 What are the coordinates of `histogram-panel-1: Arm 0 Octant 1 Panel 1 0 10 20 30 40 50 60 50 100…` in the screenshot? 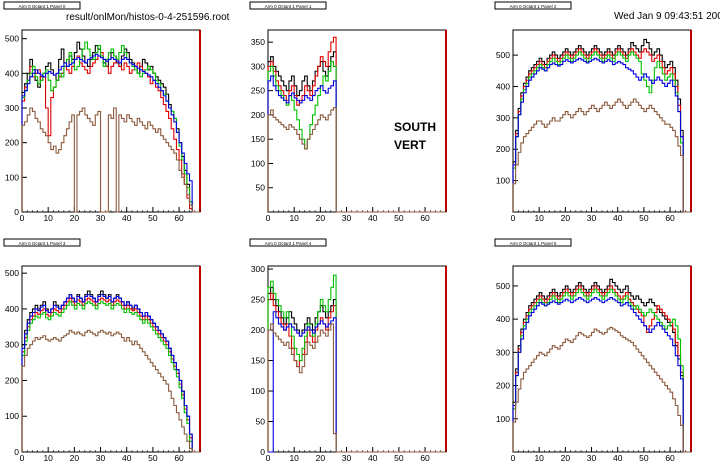 It's located at (348, 112).